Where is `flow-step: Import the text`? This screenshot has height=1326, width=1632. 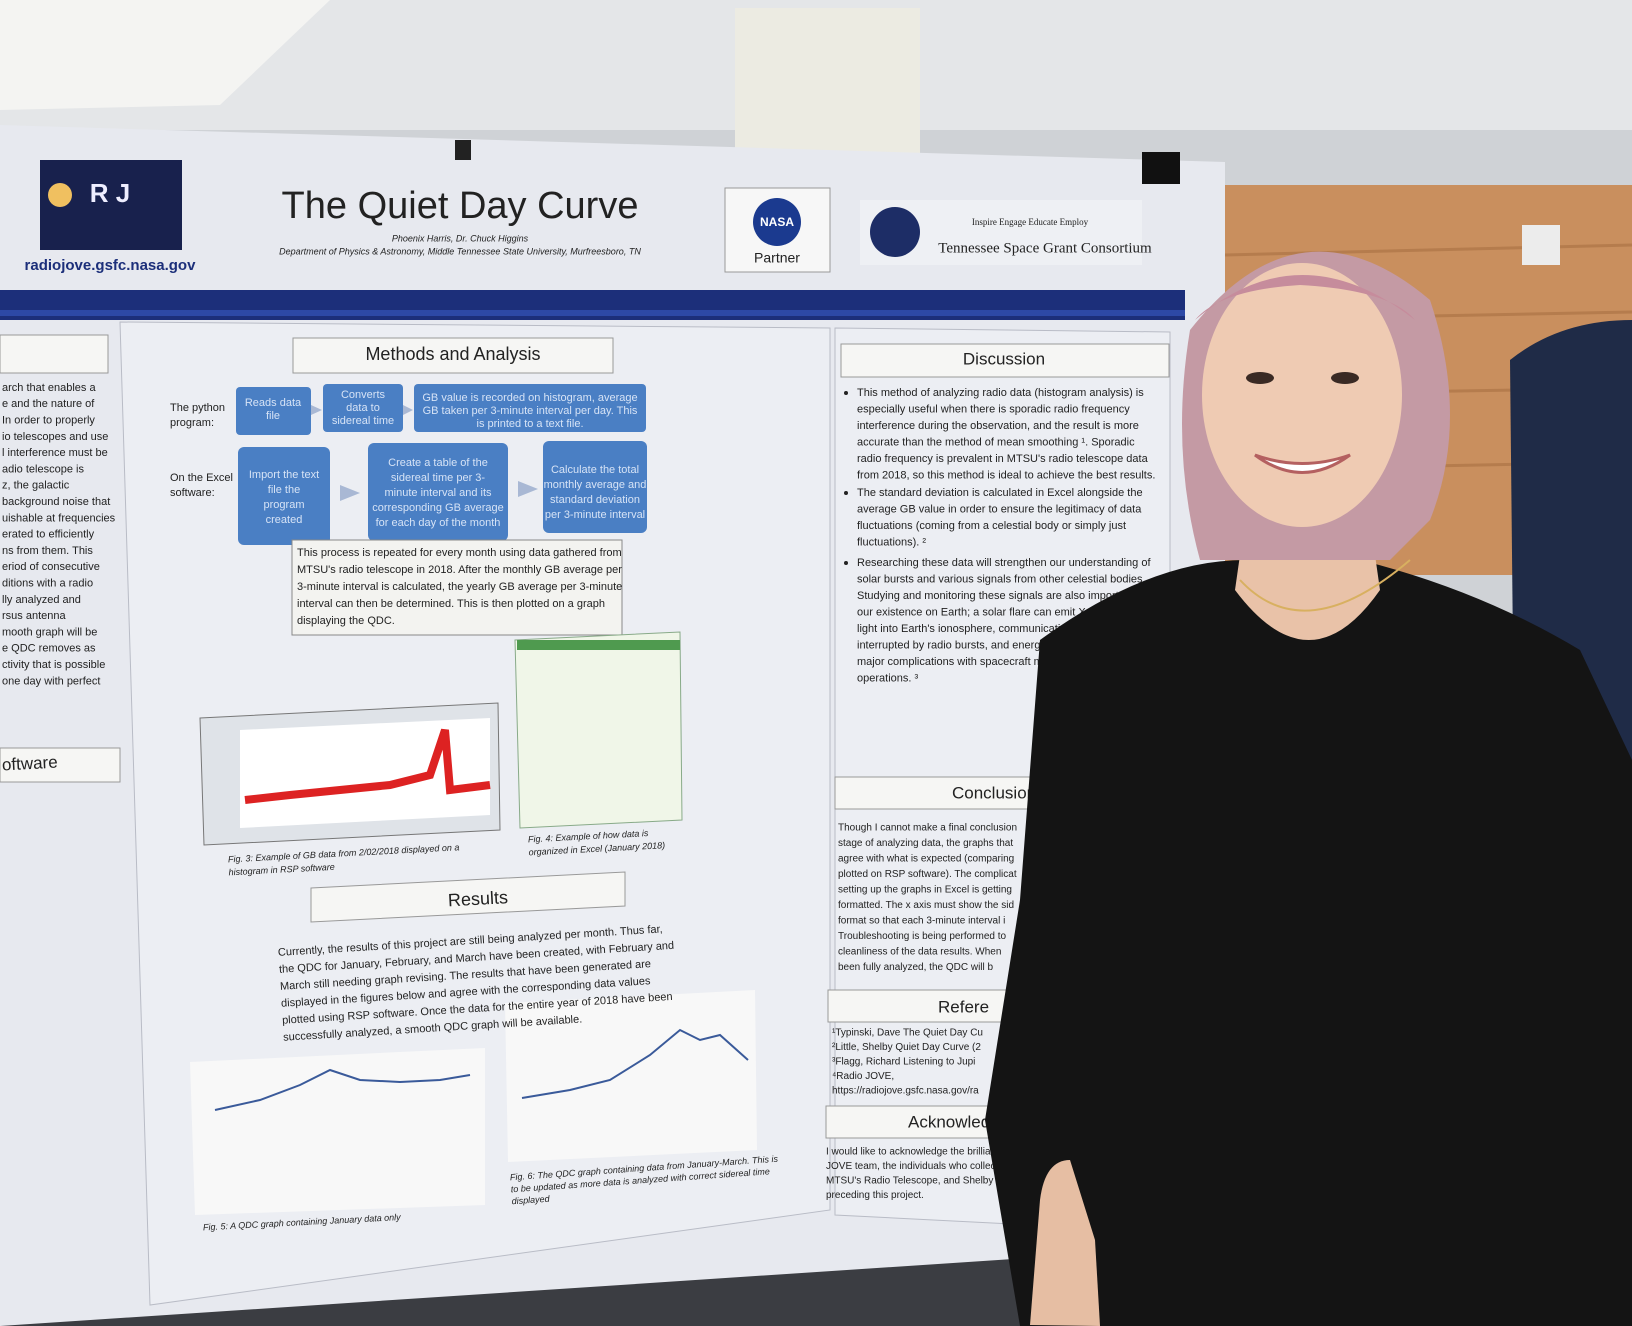 flow-step: Import the text is located at coordinates (284, 475).